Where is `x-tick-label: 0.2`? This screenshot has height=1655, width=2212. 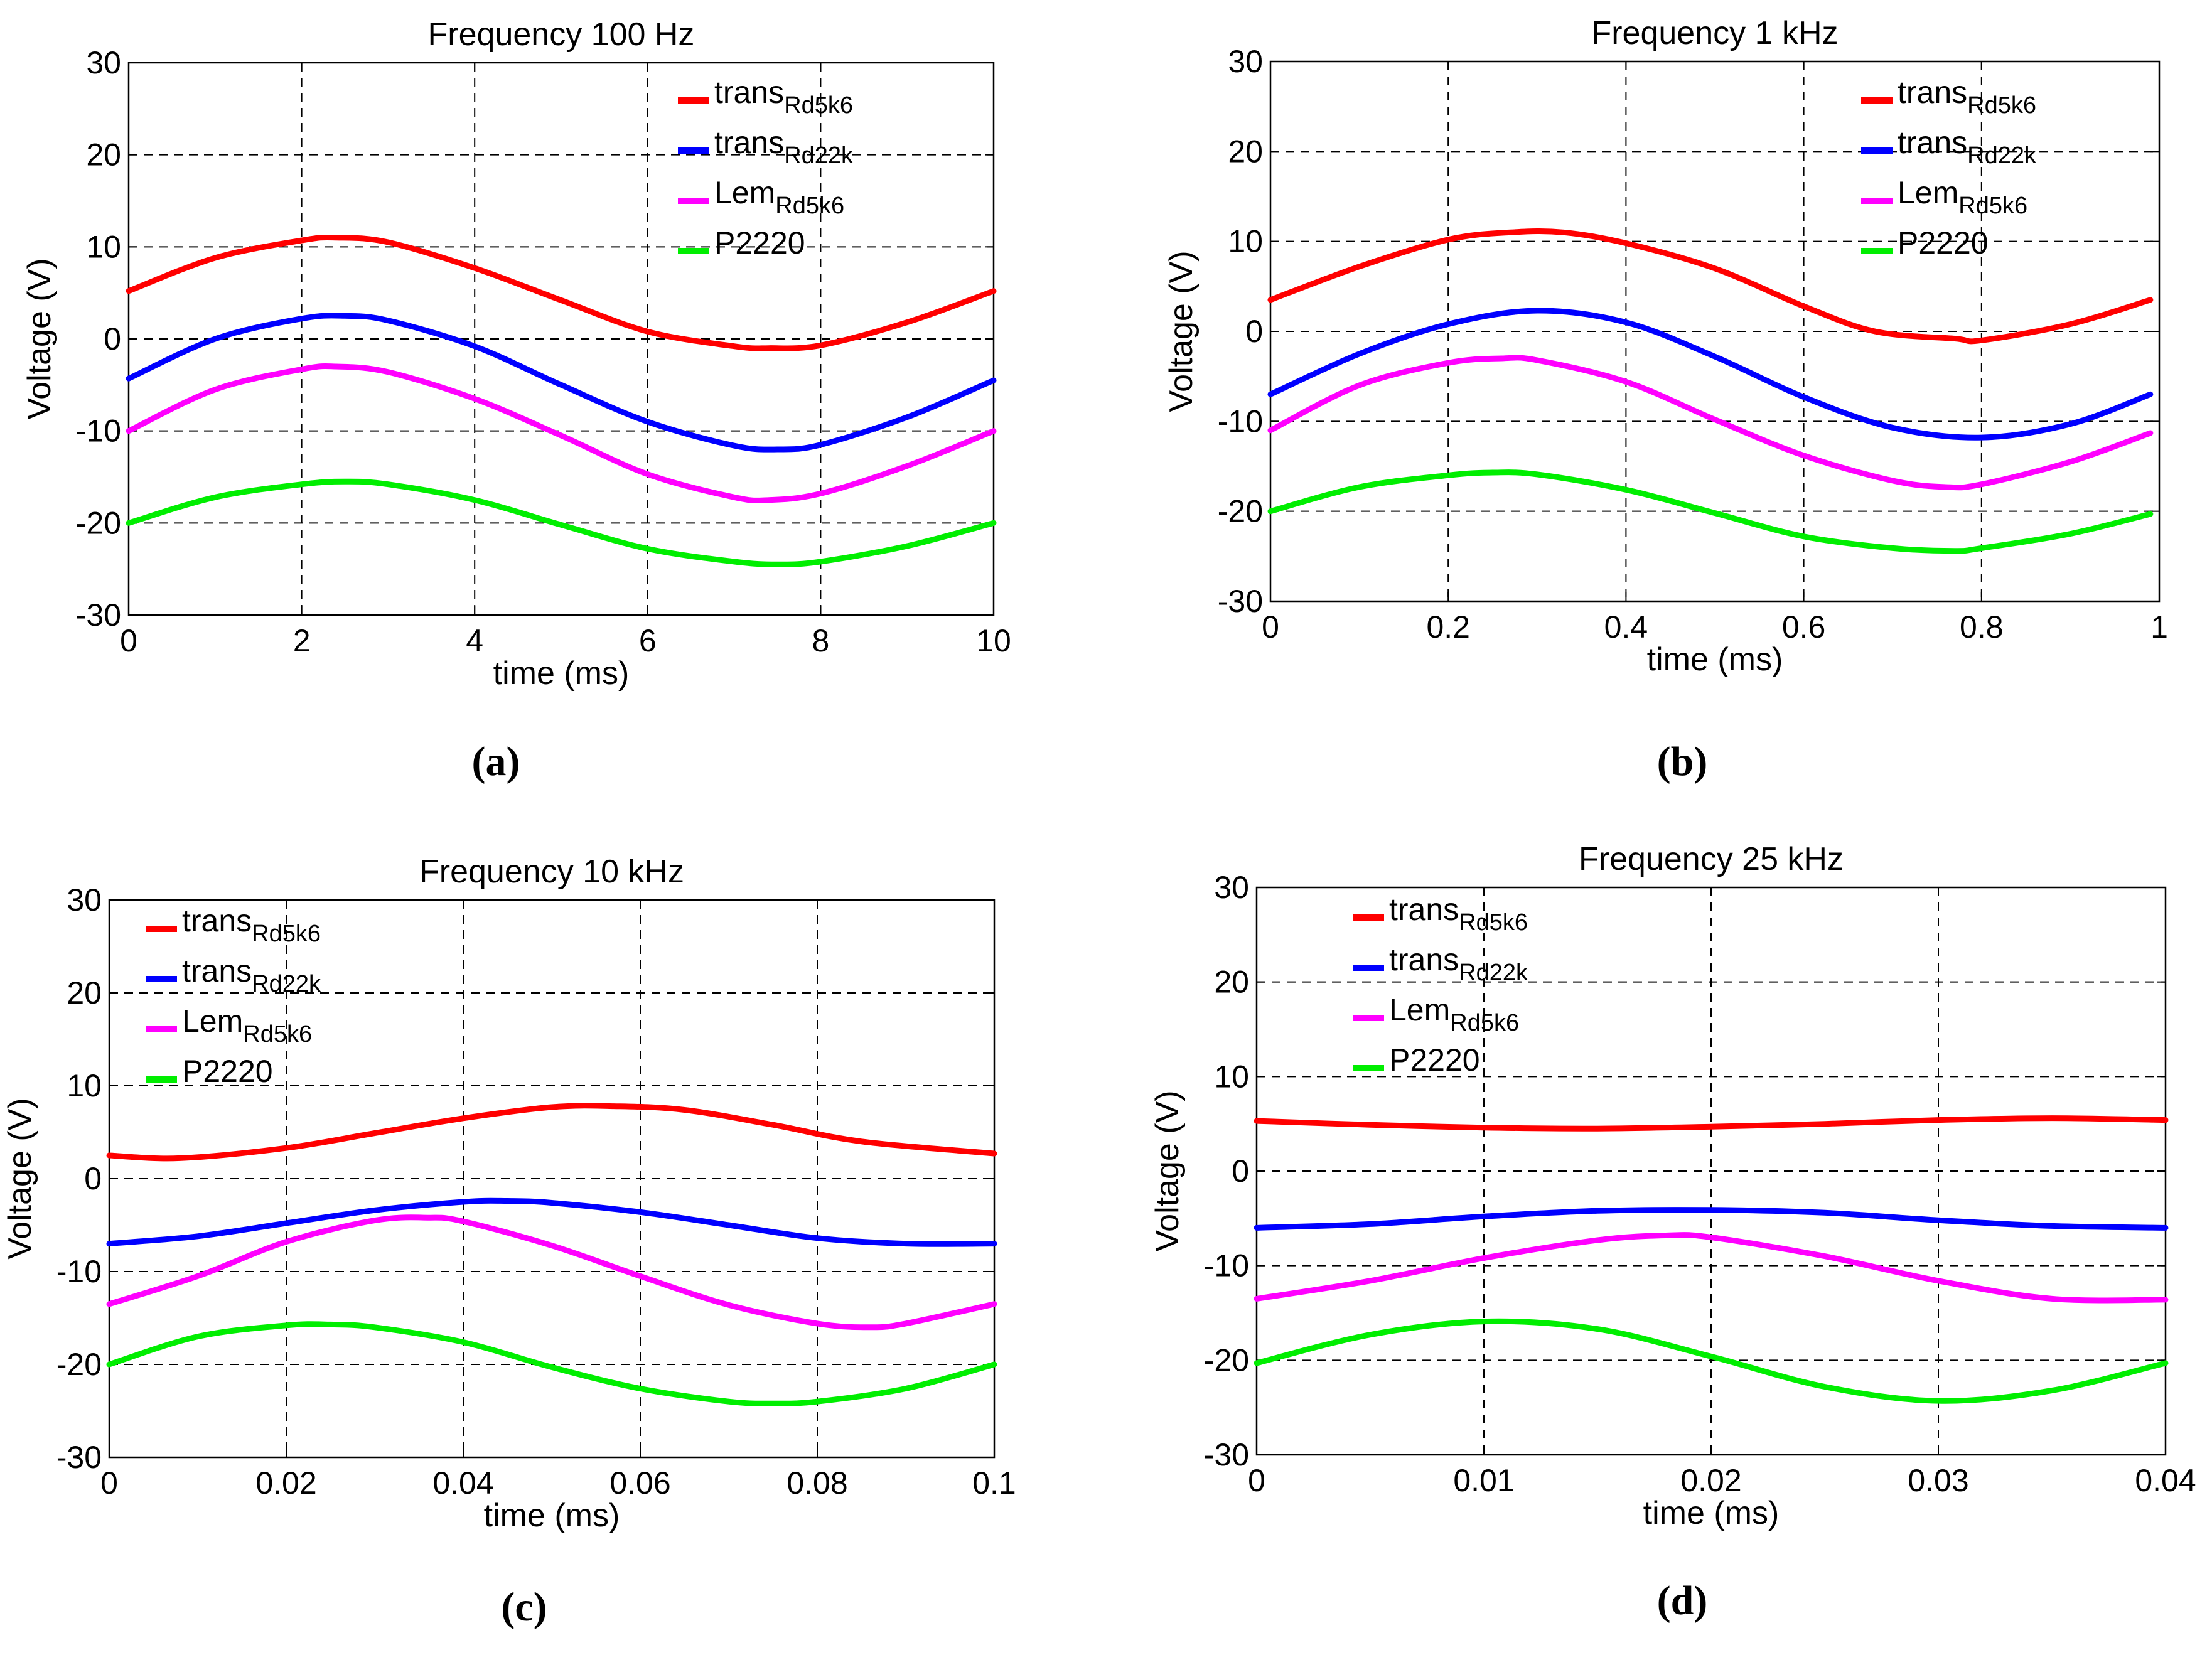
x-tick-label: 0.2 is located at coordinates (1448, 627).